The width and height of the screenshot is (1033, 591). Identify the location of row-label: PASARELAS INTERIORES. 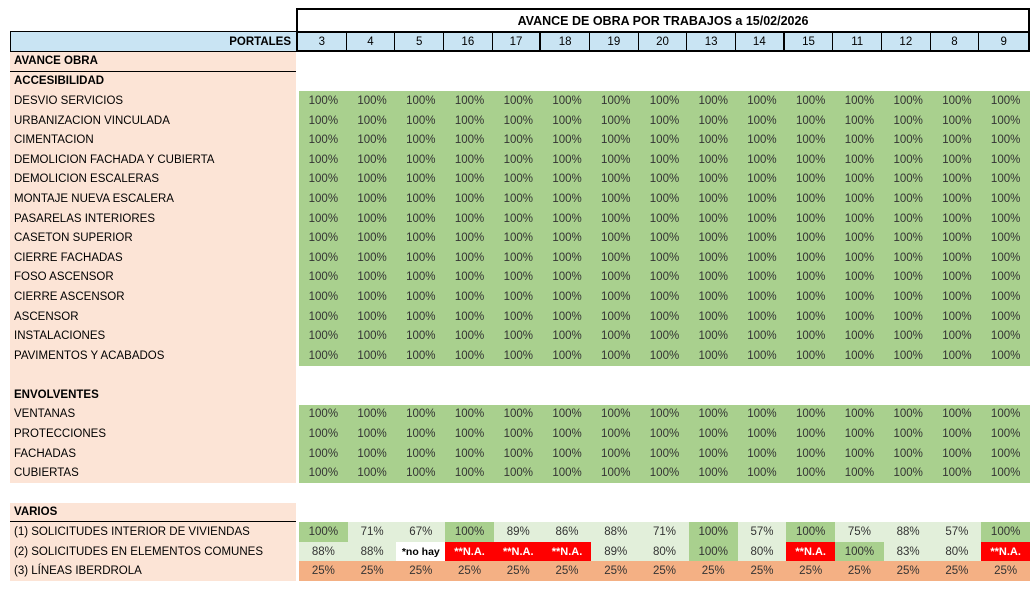
(153, 218).